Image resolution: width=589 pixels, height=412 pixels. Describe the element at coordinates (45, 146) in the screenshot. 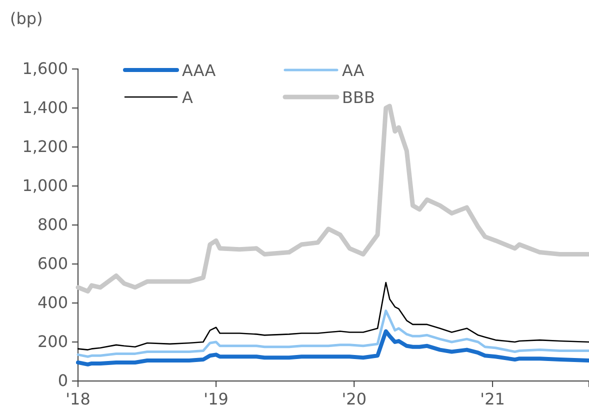

I see `y-tick-label: 1,200` at that location.